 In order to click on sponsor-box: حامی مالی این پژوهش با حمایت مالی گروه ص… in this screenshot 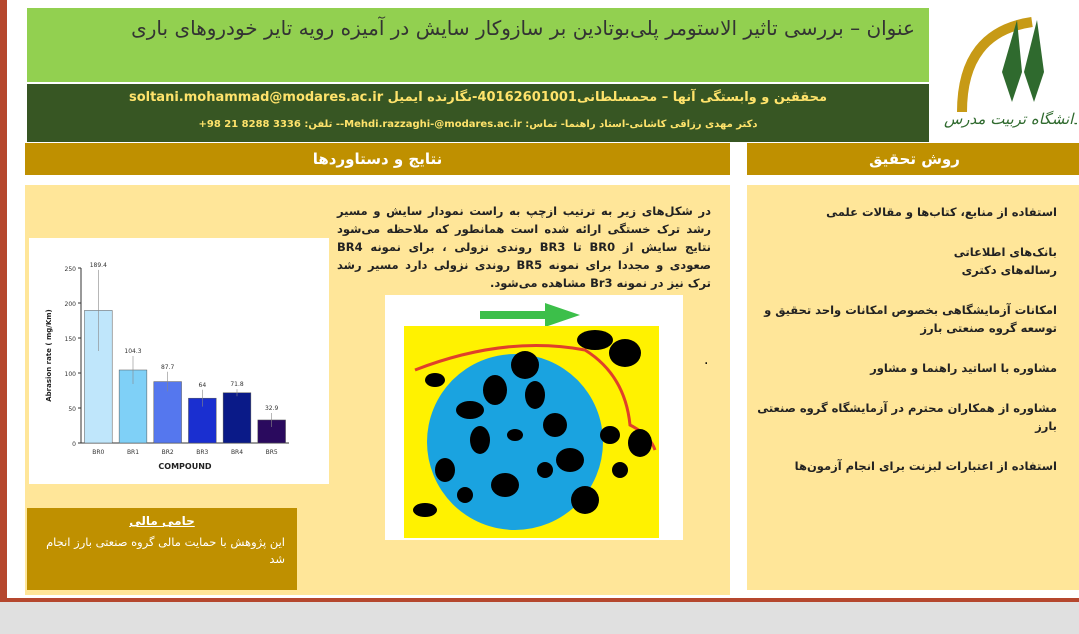, I will do `click(162, 549)`.